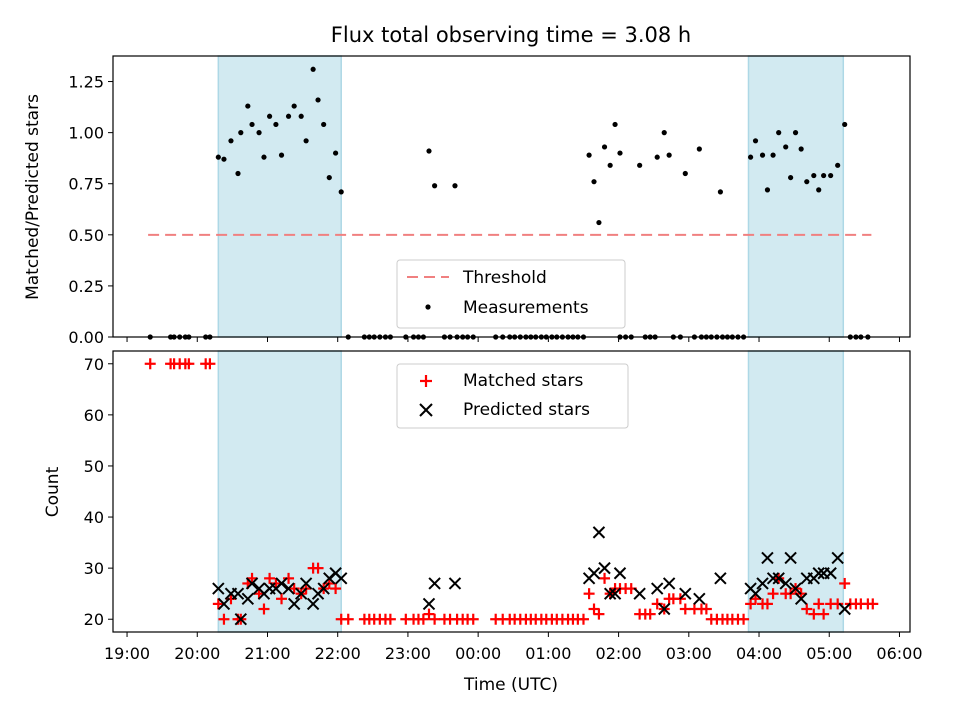 This screenshot has width=960, height=720. Describe the element at coordinates (33, 197) in the screenshot. I see `top-y-label: Matched/Predicted stars` at that location.